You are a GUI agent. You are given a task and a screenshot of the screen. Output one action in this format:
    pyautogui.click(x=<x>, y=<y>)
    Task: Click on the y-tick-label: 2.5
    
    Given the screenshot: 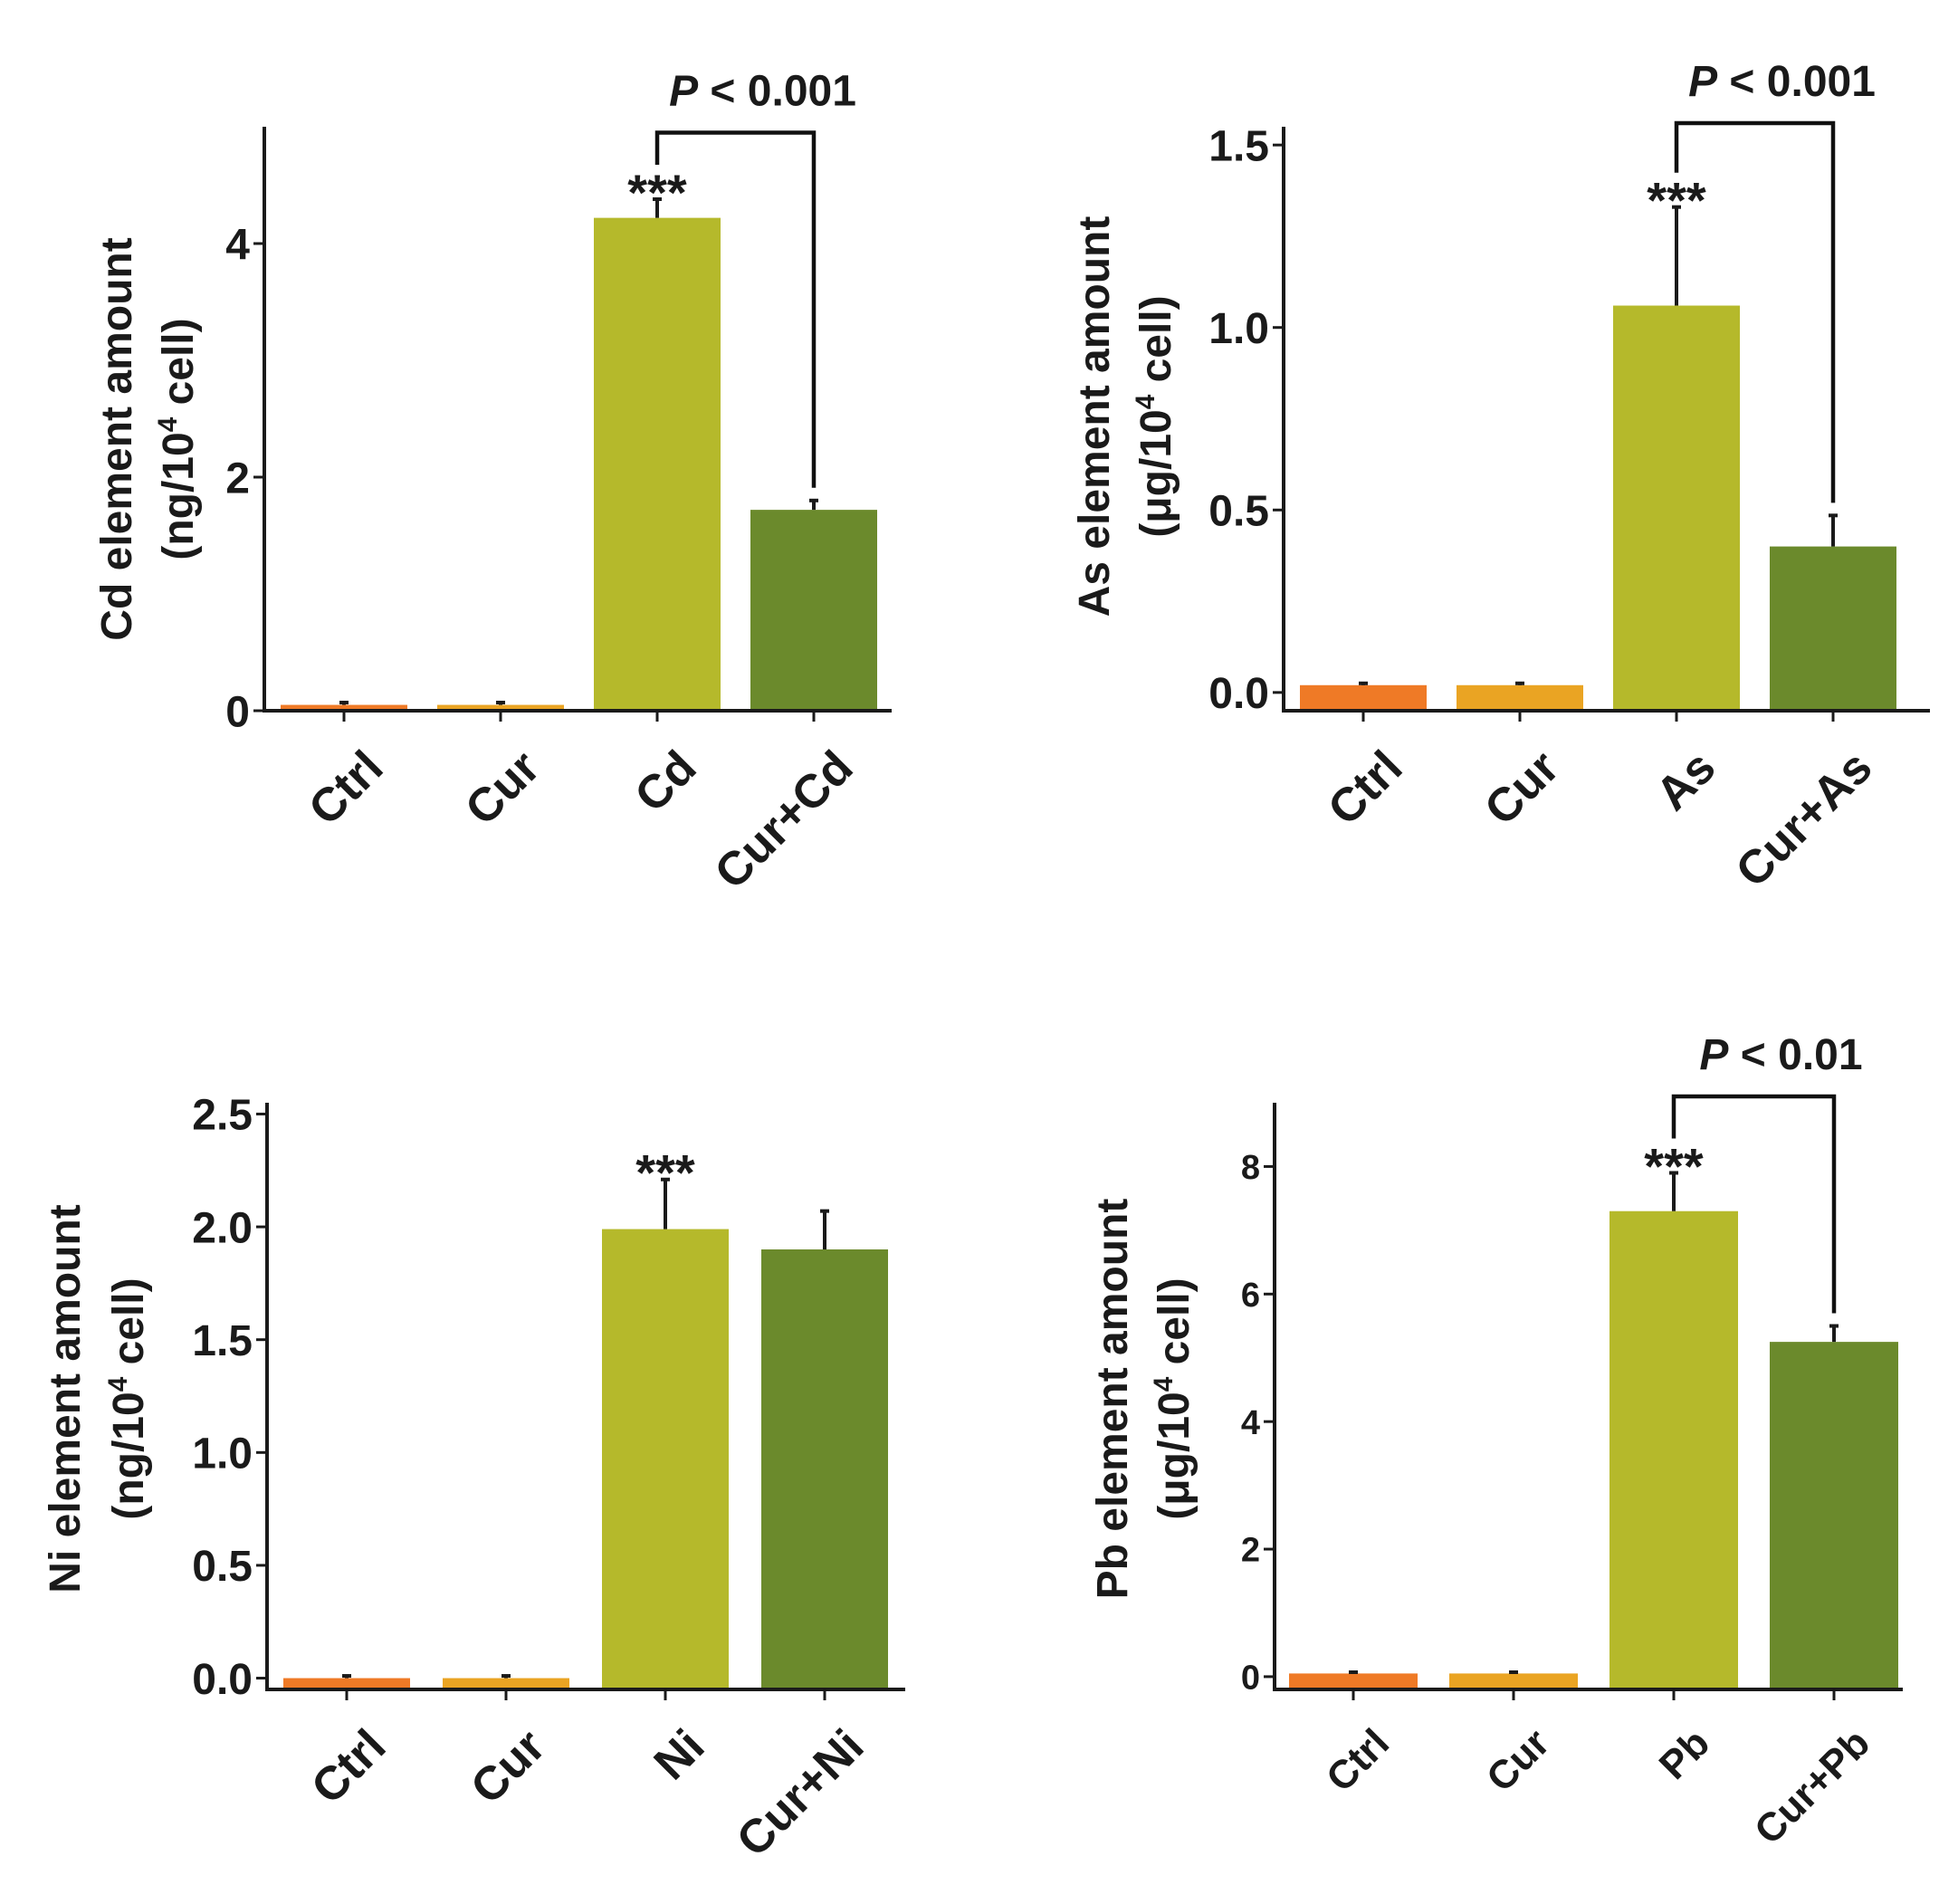 What is the action you would take?
    pyautogui.click(x=222, y=1116)
    